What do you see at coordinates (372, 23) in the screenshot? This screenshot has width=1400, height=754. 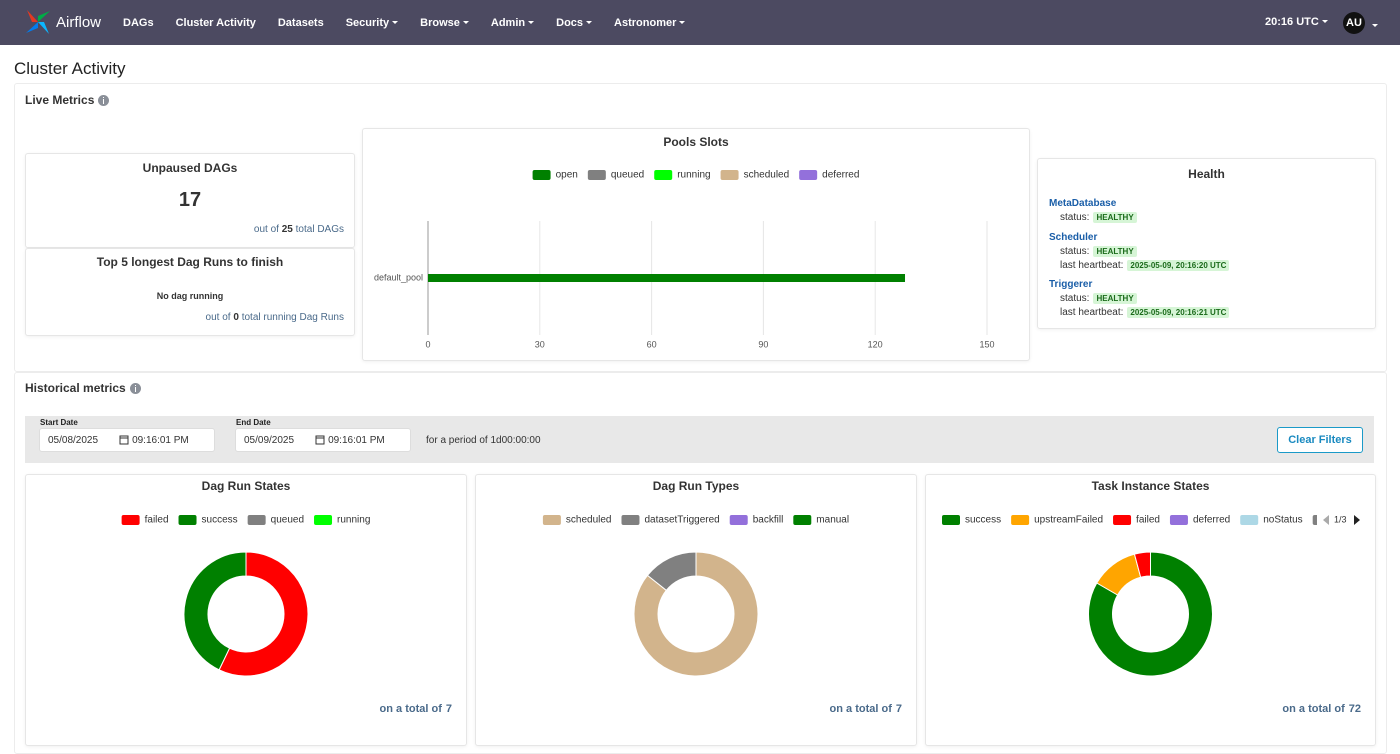 I see `nav-menu: Security` at bounding box center [372, 23].